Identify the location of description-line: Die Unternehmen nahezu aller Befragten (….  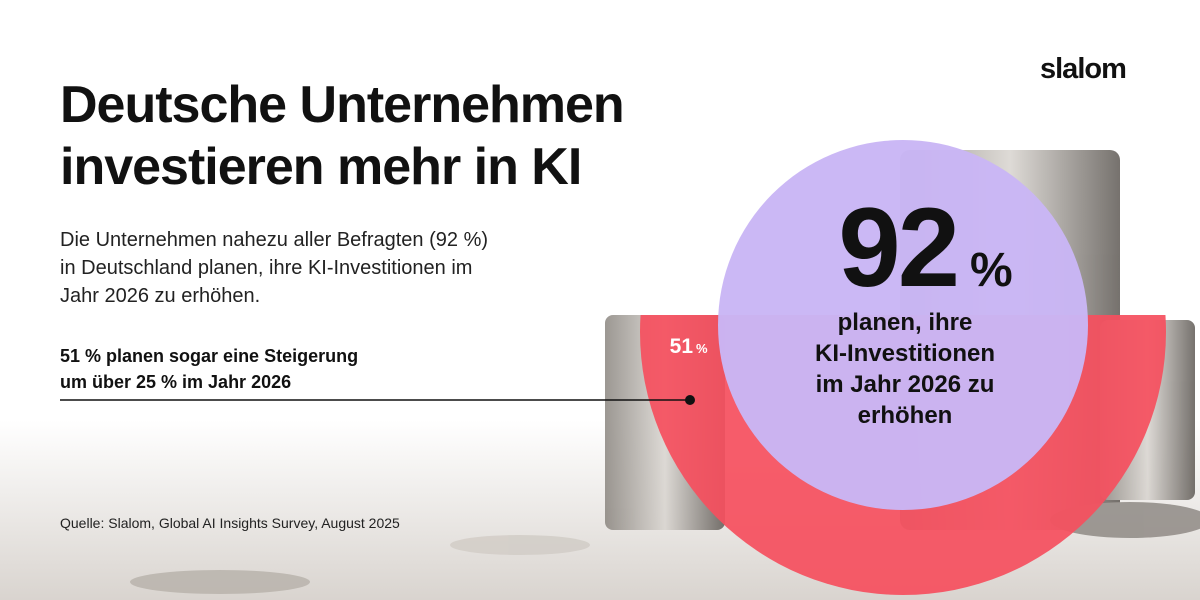
(274, 240).